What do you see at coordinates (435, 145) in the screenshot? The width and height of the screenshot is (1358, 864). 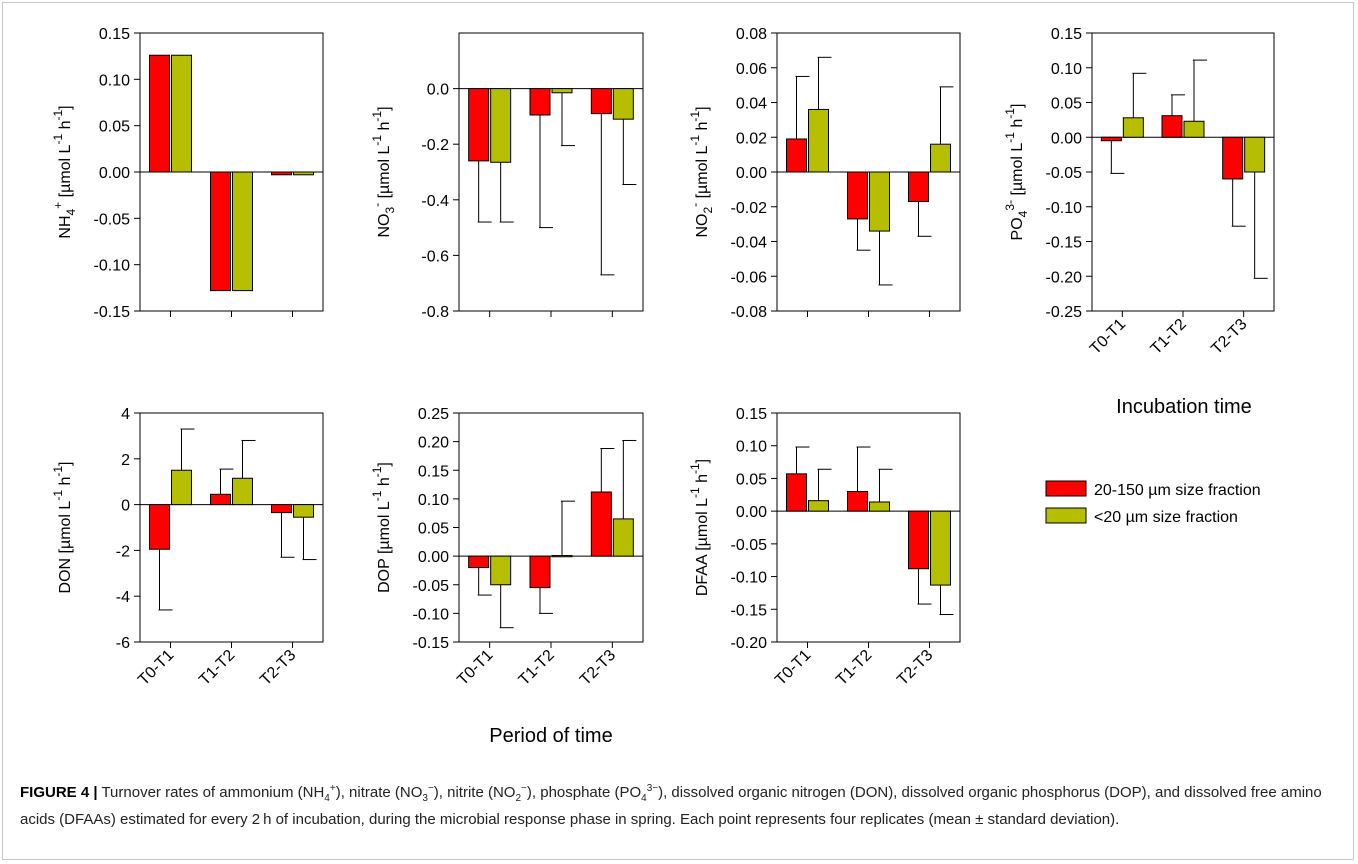 I see `y-tick-label: -0.2` at bounding box center [435, 145].